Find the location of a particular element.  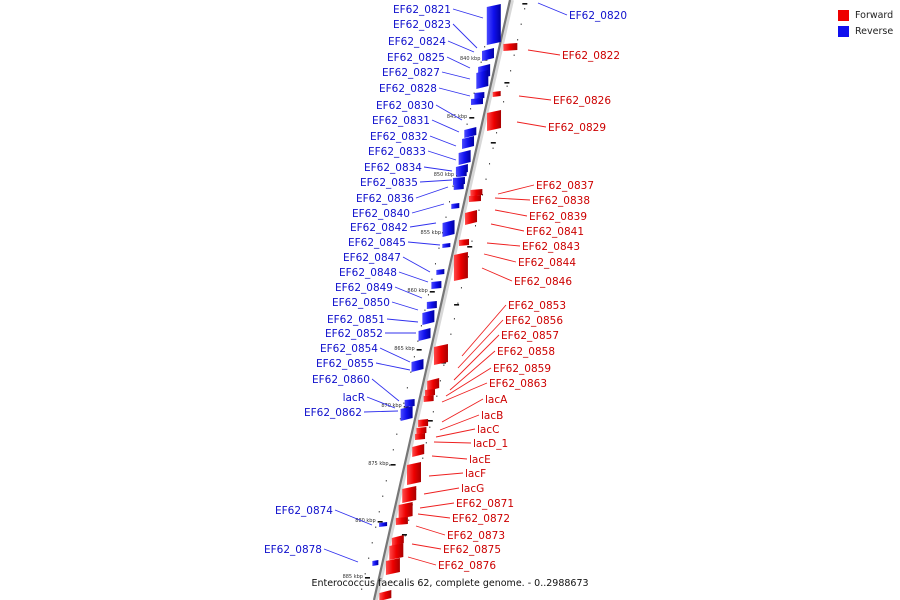

reverse-gene-label: EF62_0830 is located at coordinates (419, 110).